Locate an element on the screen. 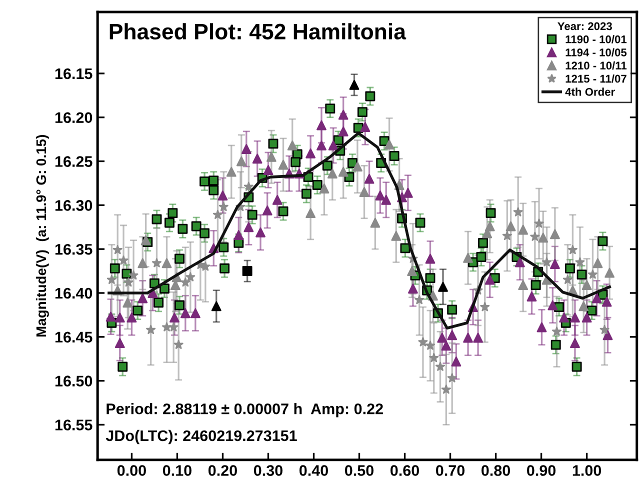 This screenshot has width=642, height=479. y-tick-label: 16.40 is located at coordinates (73, 293).